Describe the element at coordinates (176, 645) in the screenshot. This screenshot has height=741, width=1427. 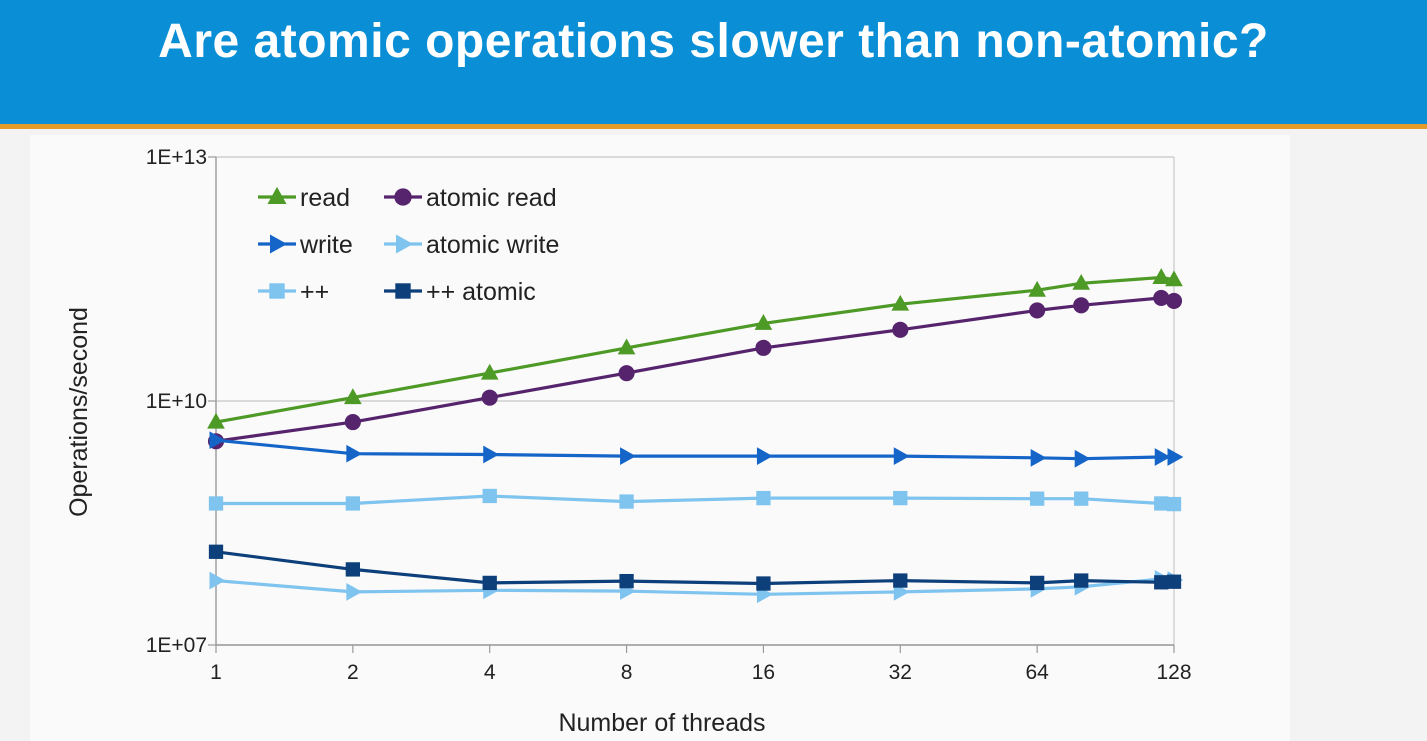
I see `y-tick-label: 1E+07` at that location.